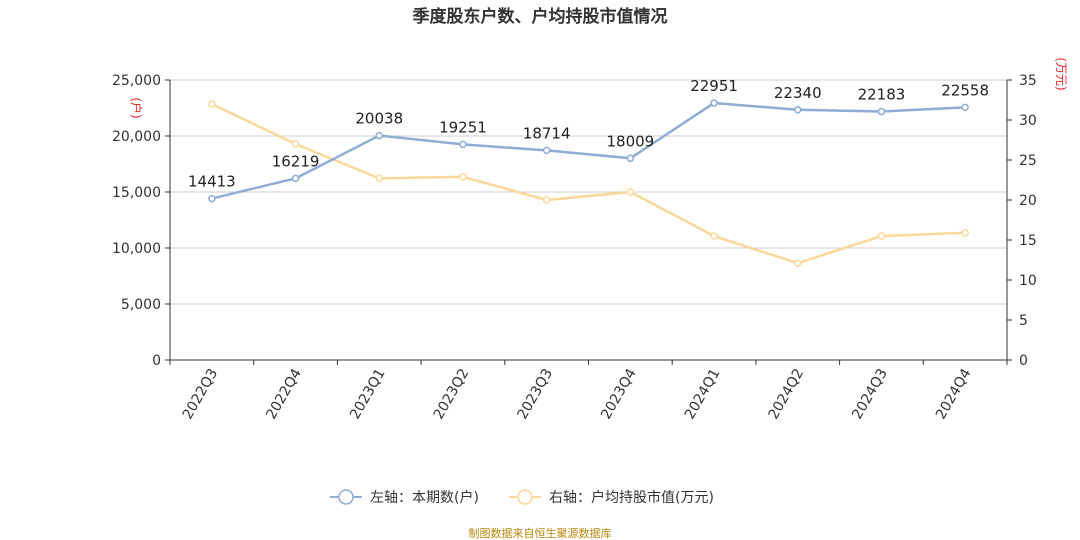  What do you see at coordinates (136, 137) in the screenshot?
I see `left-tick-label: 20,000` at bounding box center [136, 137].